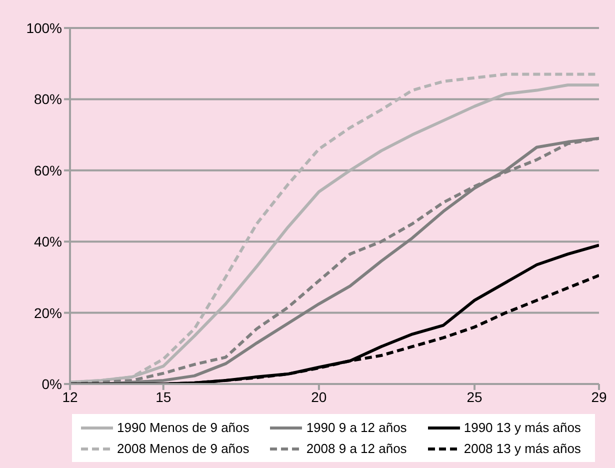 The width and height of the screenshot is (615, 468). Describe the element at coordinates (599, 396) in the screenshot. I see `x-tick-label: 29` at that location.